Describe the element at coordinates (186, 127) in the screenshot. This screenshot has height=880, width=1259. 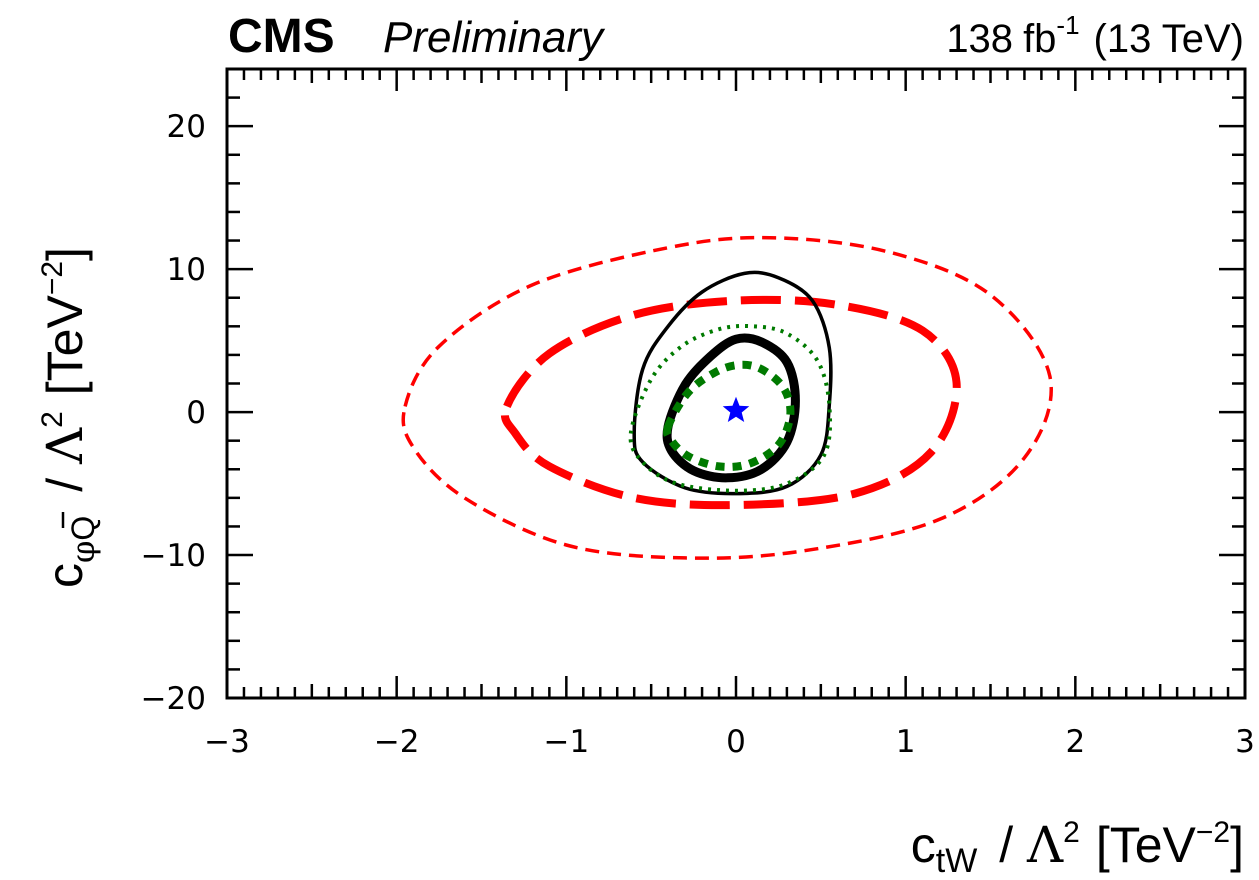
I see `y-tick-label: 20` at that location.